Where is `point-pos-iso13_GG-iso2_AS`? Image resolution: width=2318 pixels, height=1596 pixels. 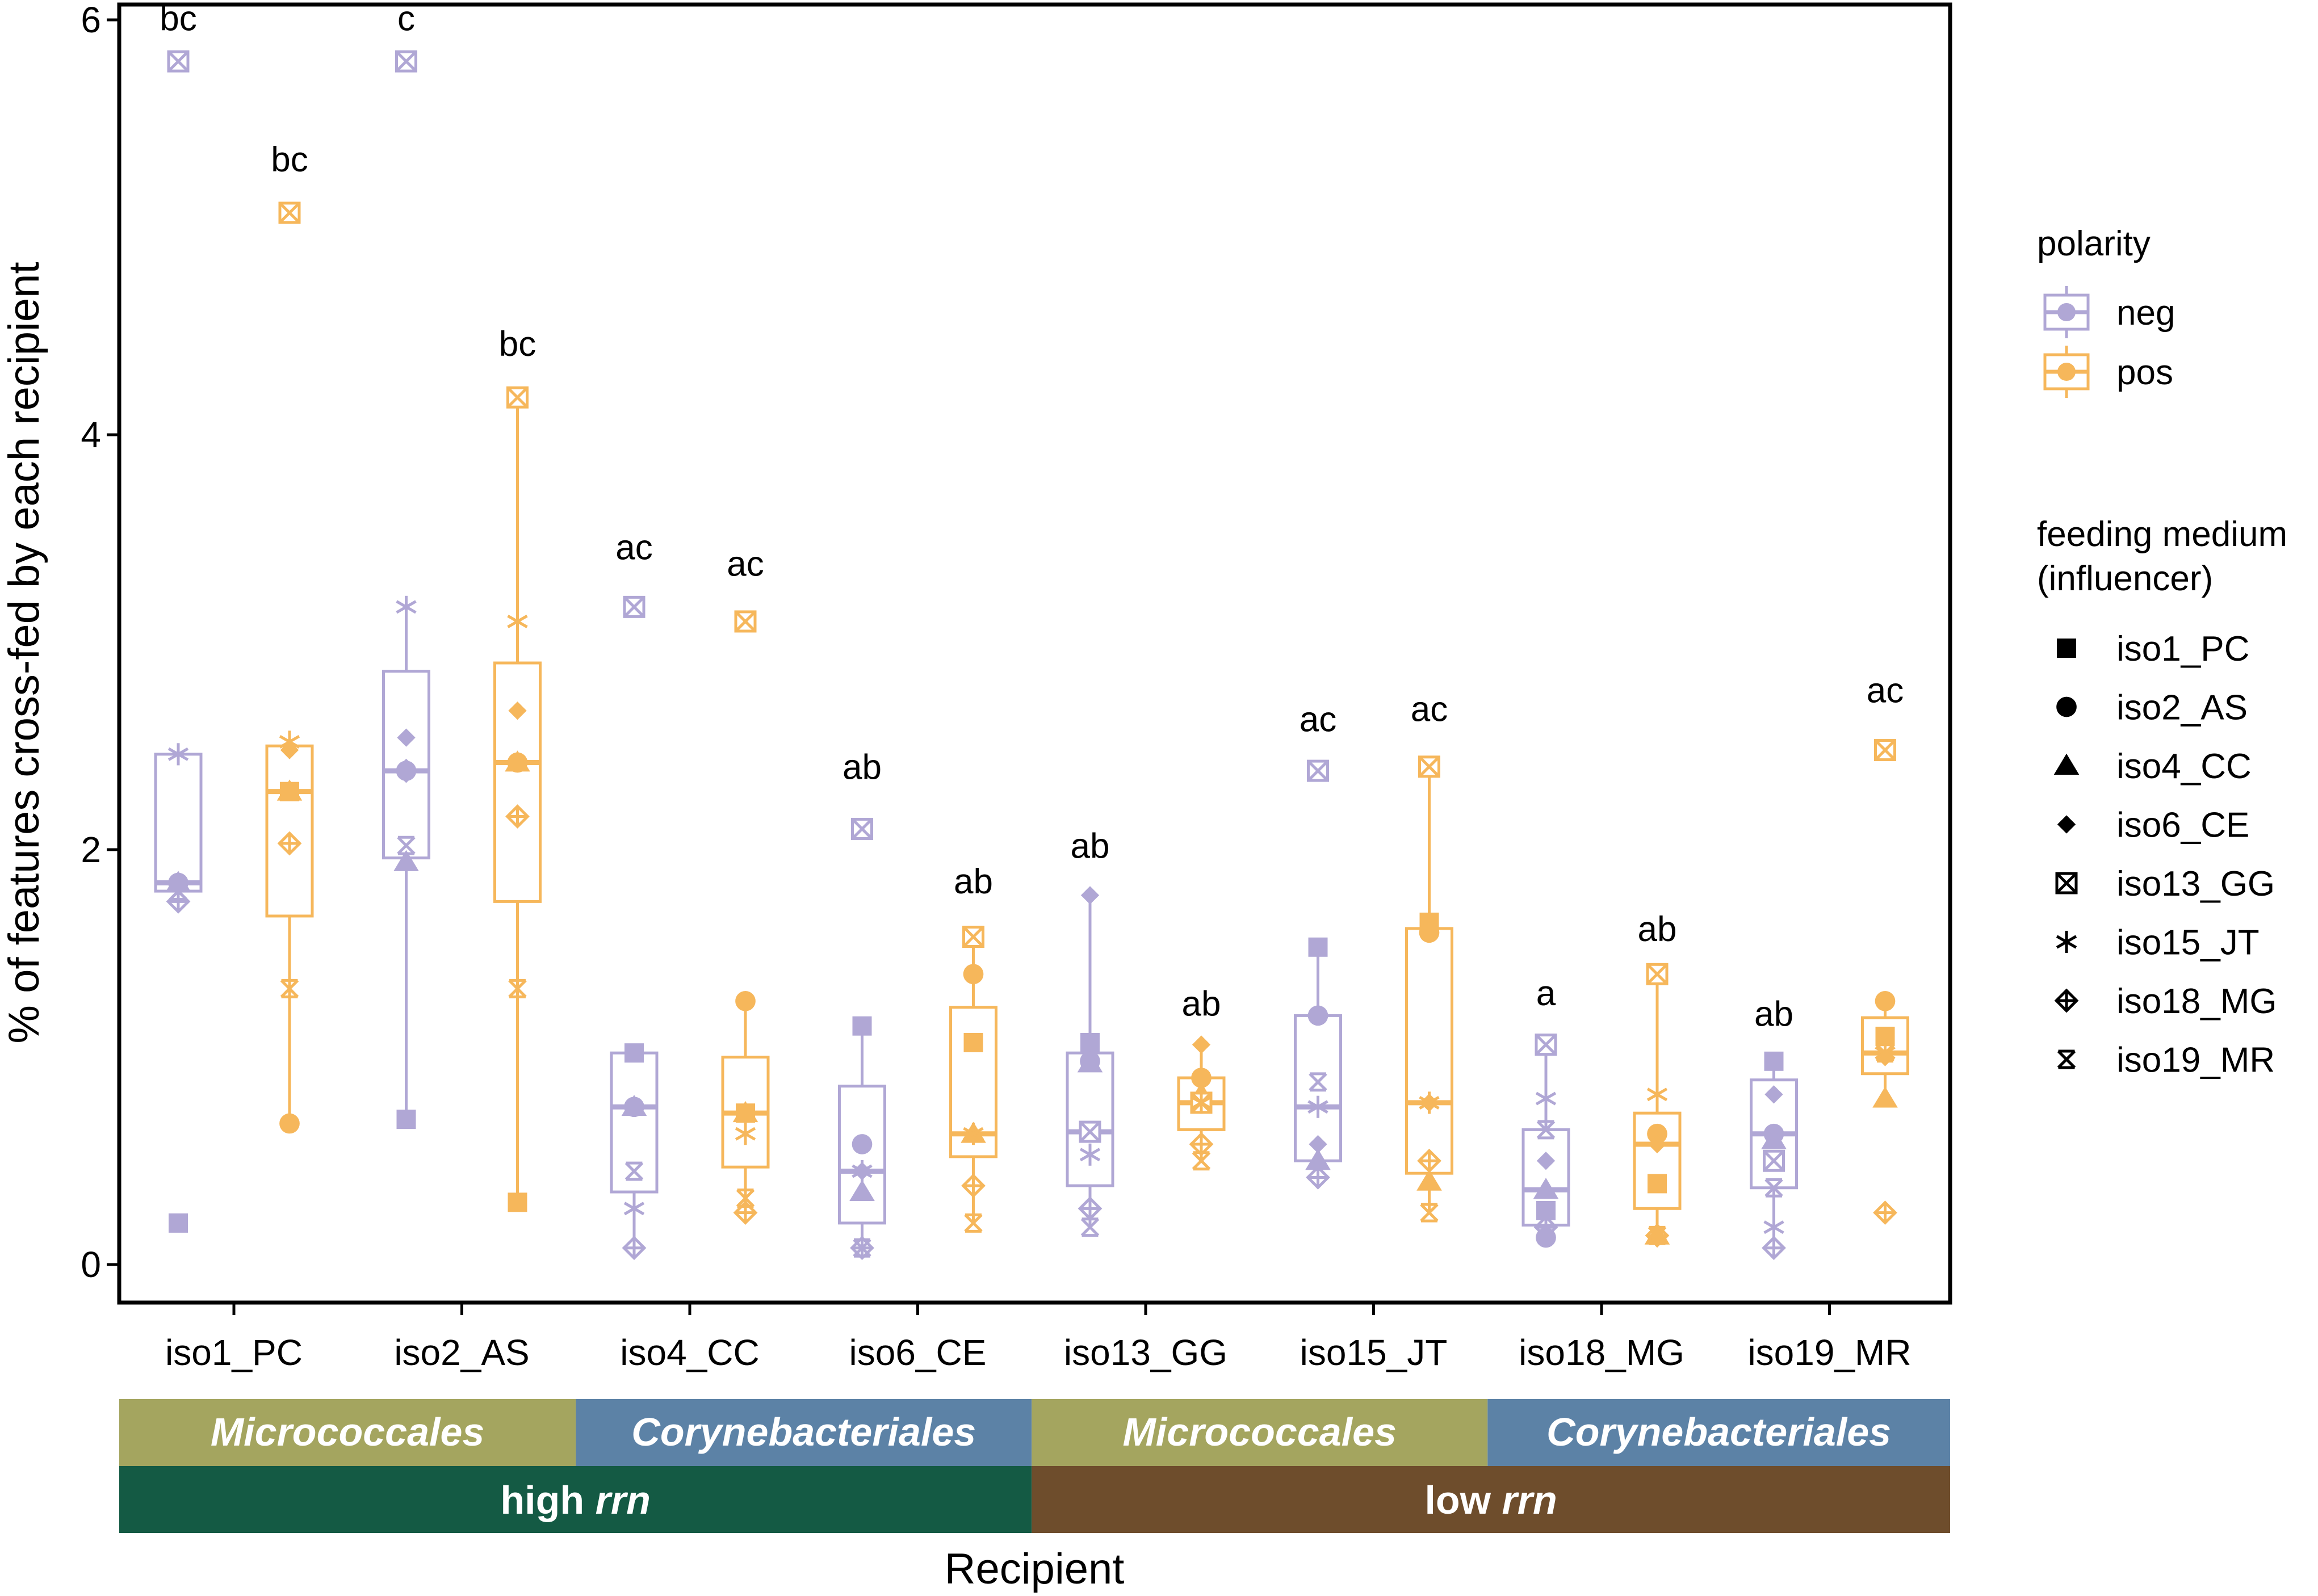
point-pos-iso13_GG-iso2_AS is located at coordinates (1202, 1078).